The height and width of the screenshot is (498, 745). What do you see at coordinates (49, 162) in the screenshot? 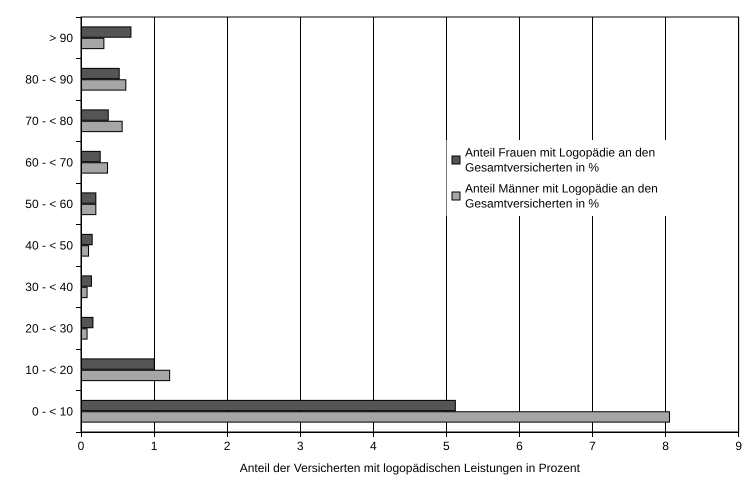
I see `y-tick-label: 60 - < 70` at bounding box center [49, 162].